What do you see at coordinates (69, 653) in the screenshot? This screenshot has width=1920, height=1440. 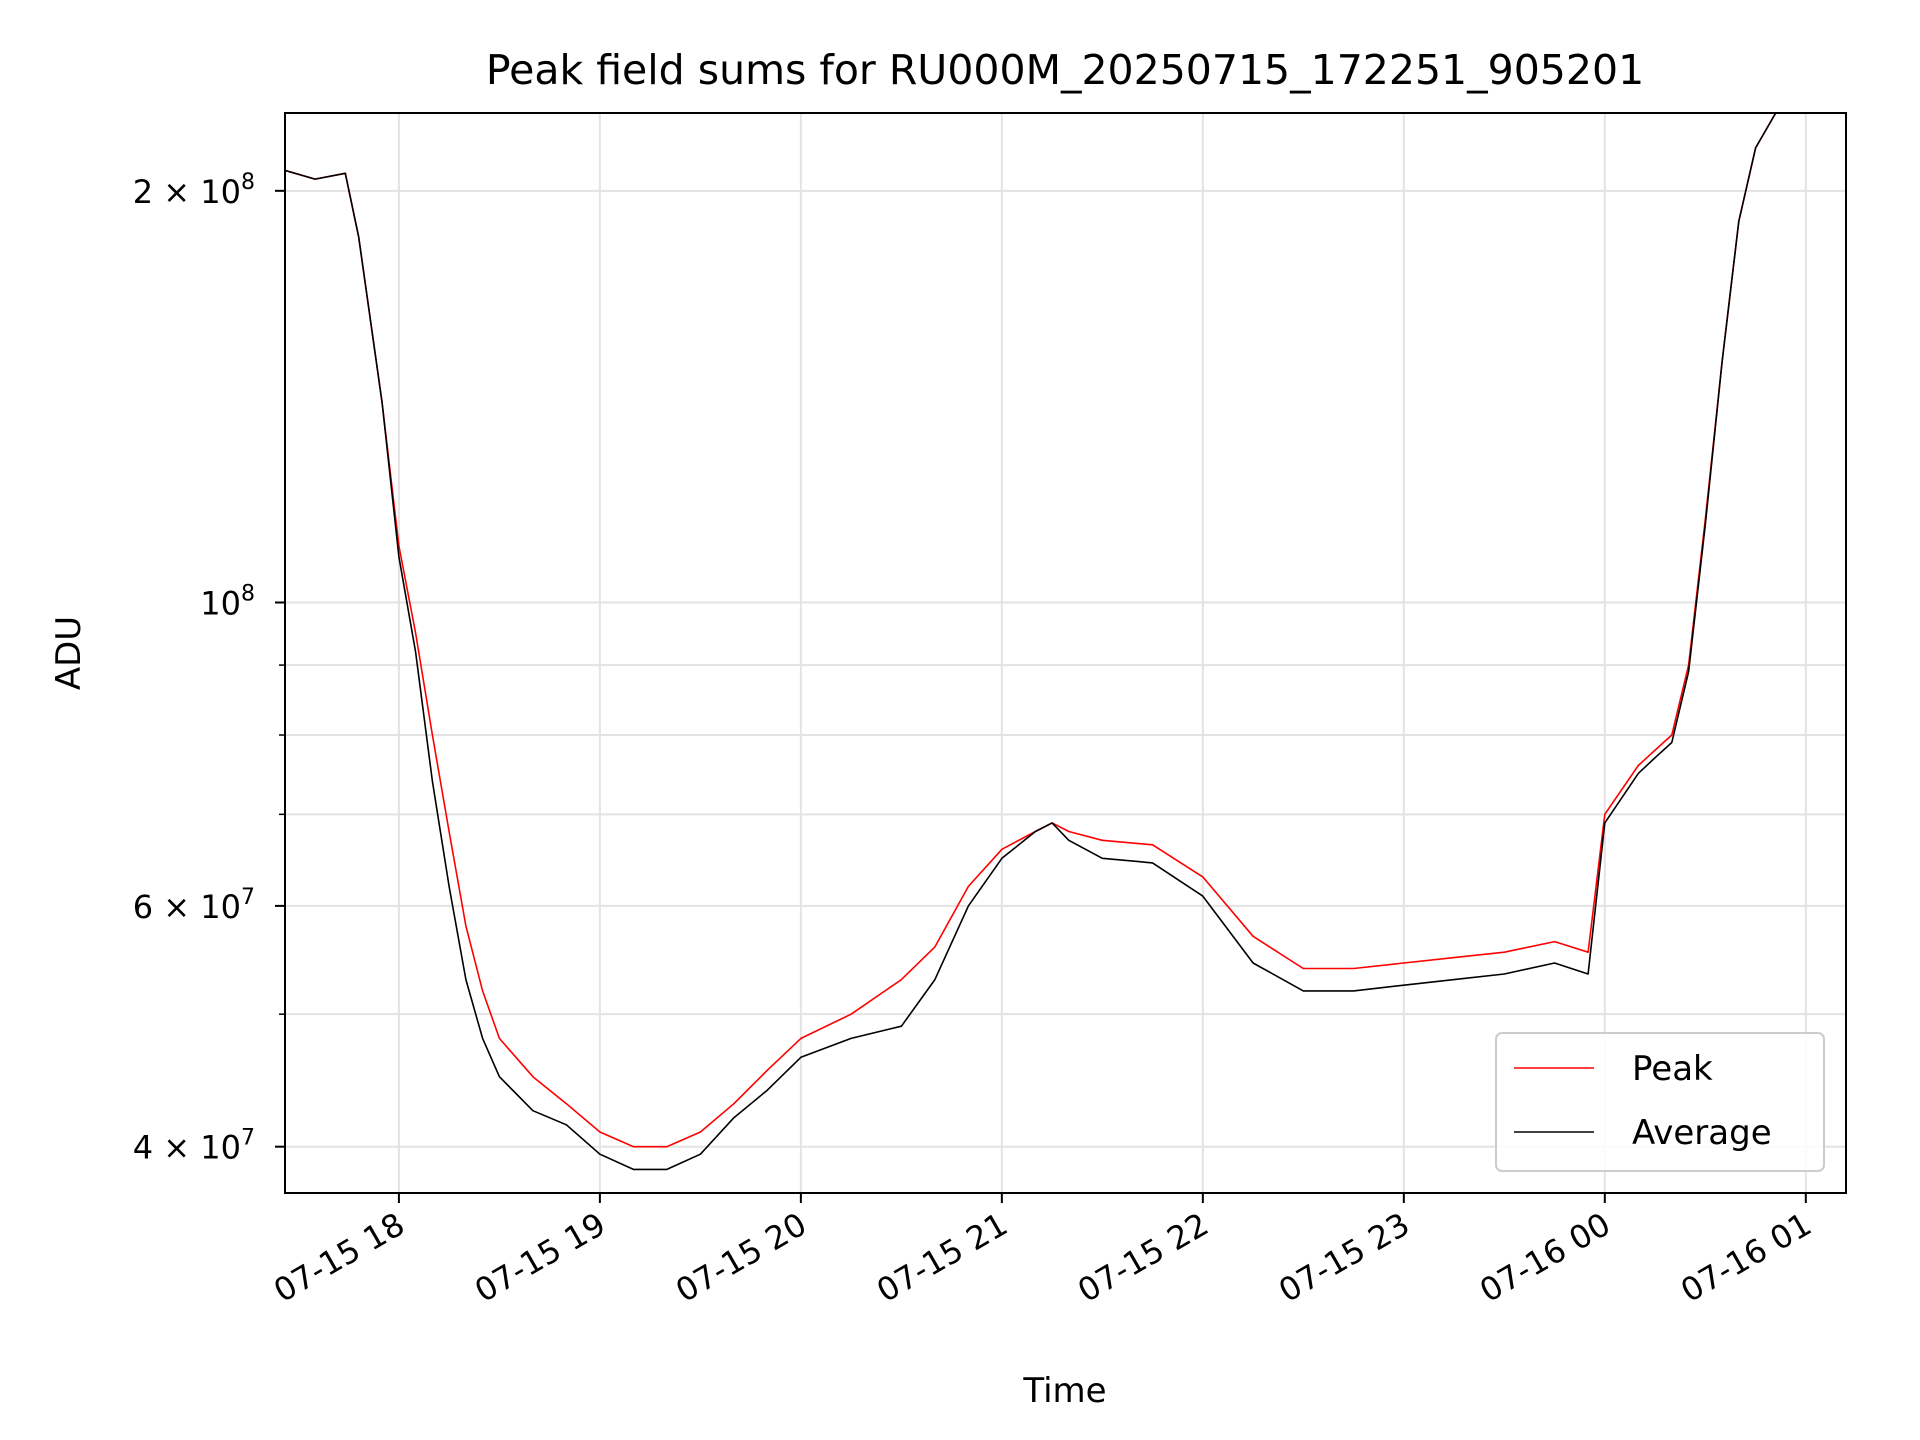 I see `y-axis-label: ADU` at bounding box center [69, 653].